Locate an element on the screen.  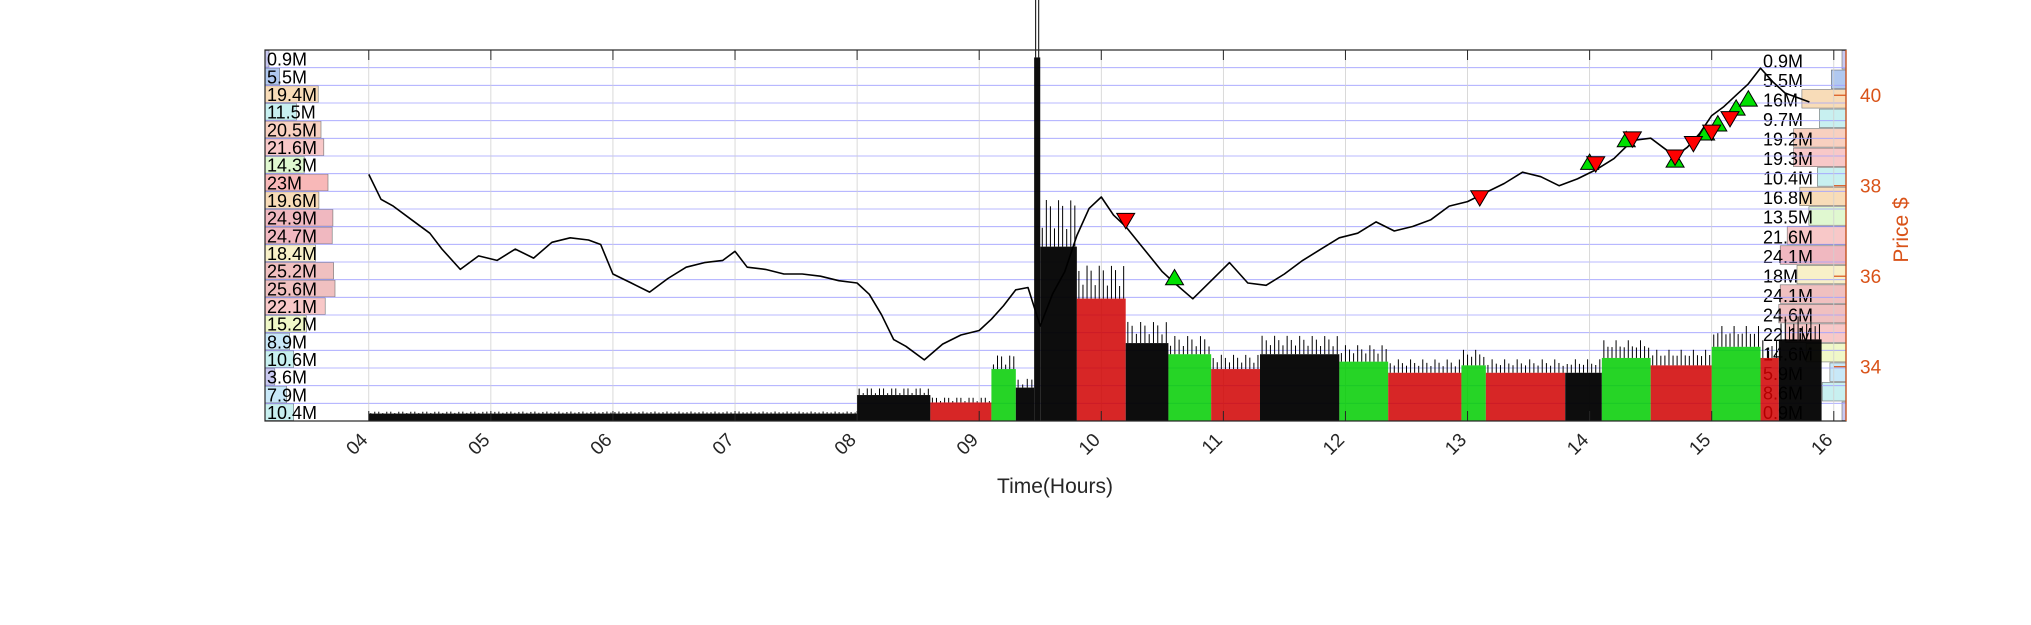
profile-label-right: 19.3M is located at coordinates (1788, 159).